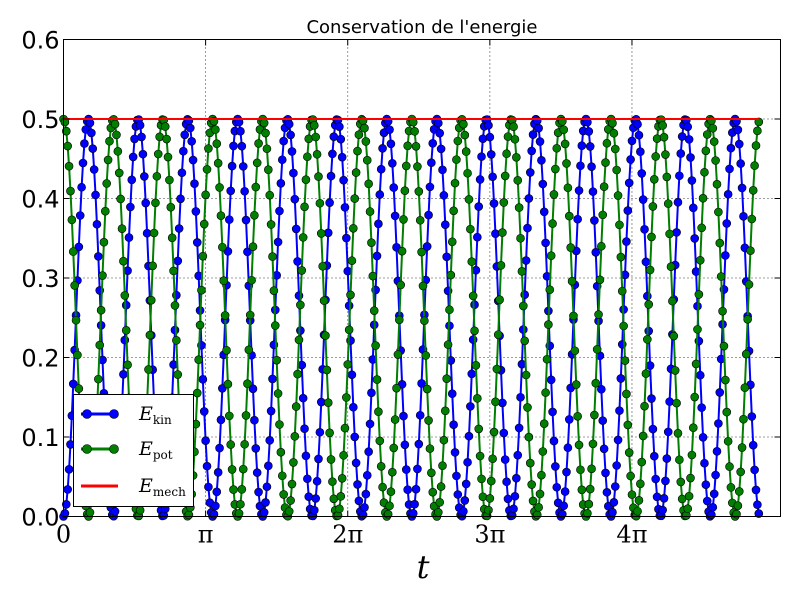 The image size is (800, 600). I want to click on y-tick-label: 0.3, so click(40, 279).